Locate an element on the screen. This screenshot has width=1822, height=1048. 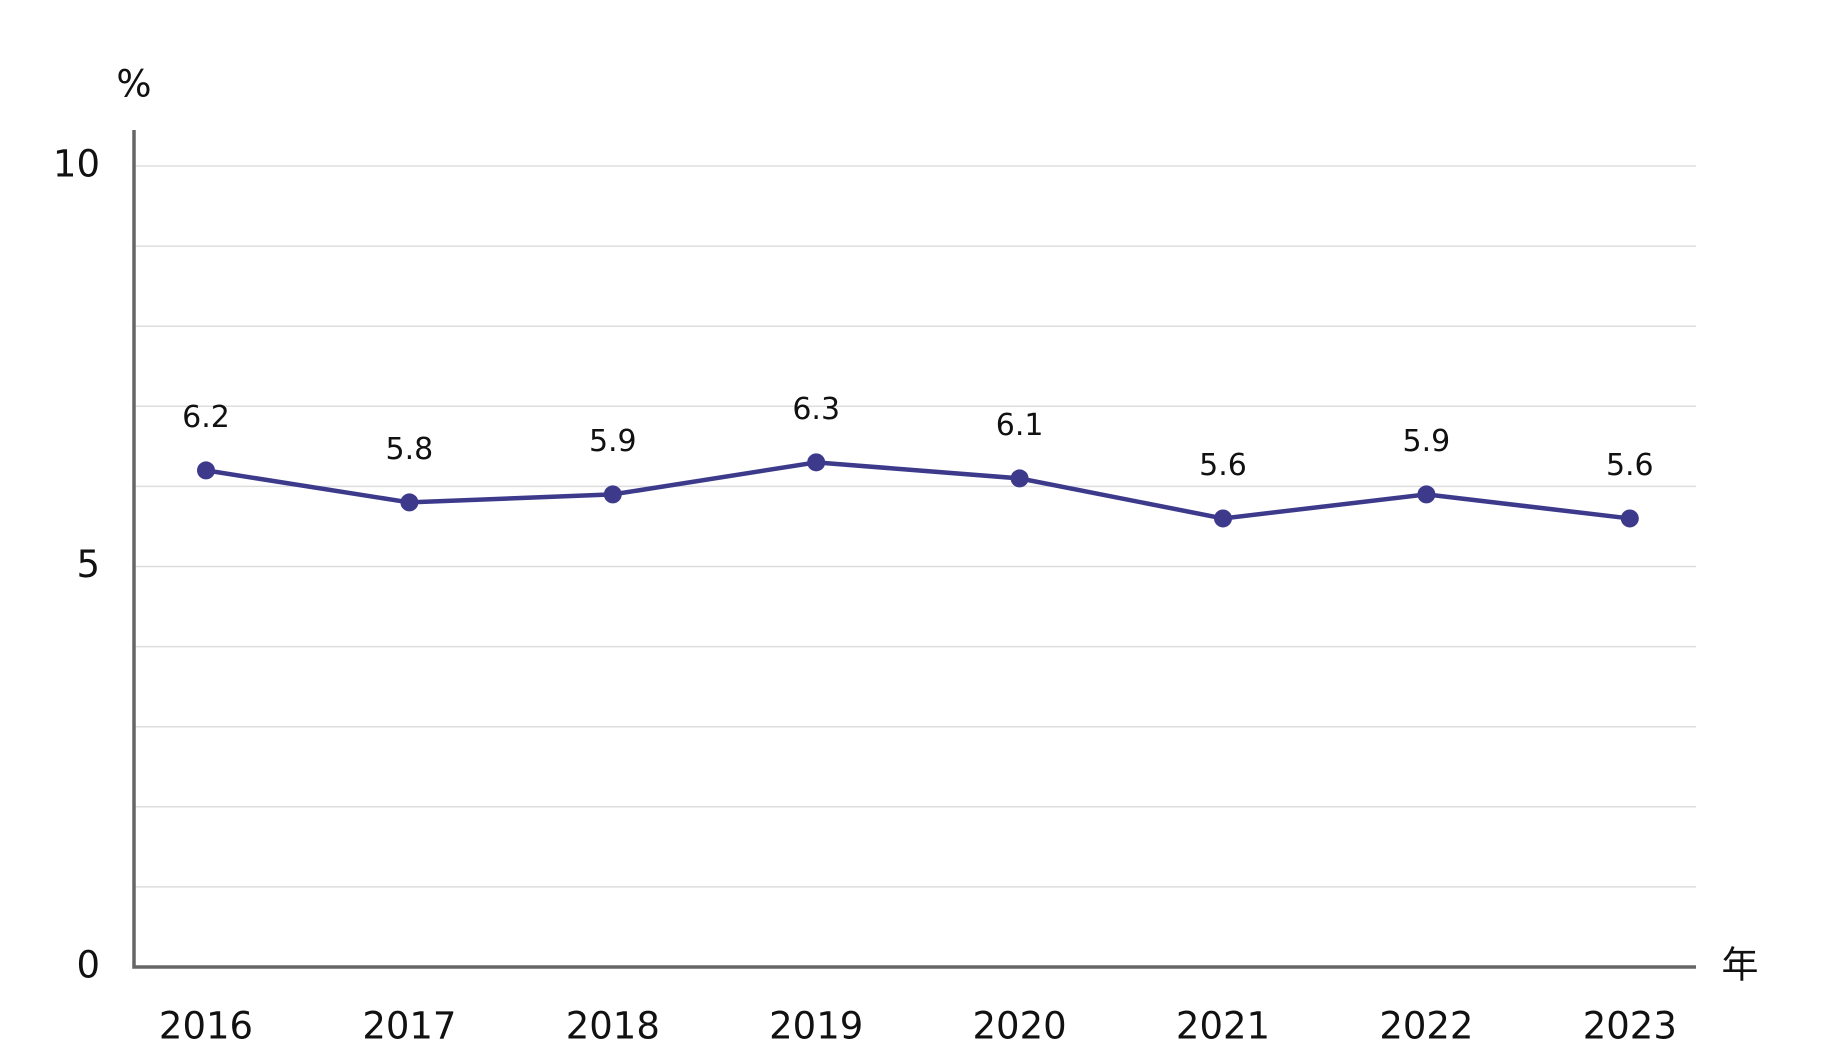
y-unit: % is located at coordinates (133, 84).